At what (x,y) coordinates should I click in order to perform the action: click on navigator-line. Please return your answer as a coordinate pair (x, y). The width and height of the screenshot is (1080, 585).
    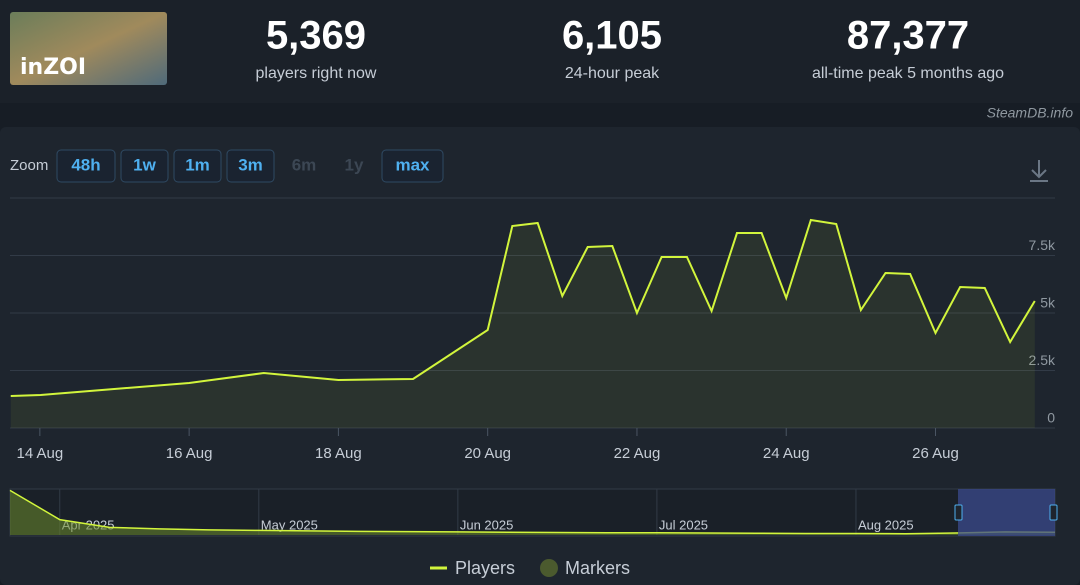
    Looking at the image, I should click on (532, 512).